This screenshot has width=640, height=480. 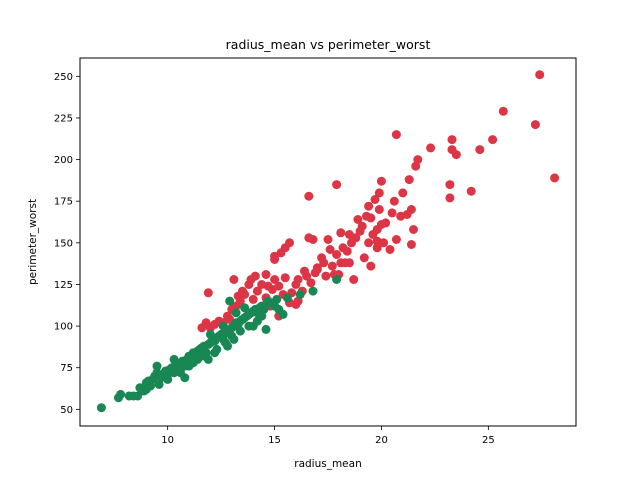 I want to click on y-axis-ticks: 50 75 100 125 150 175 200 225 250, so click(x=67, y=244).